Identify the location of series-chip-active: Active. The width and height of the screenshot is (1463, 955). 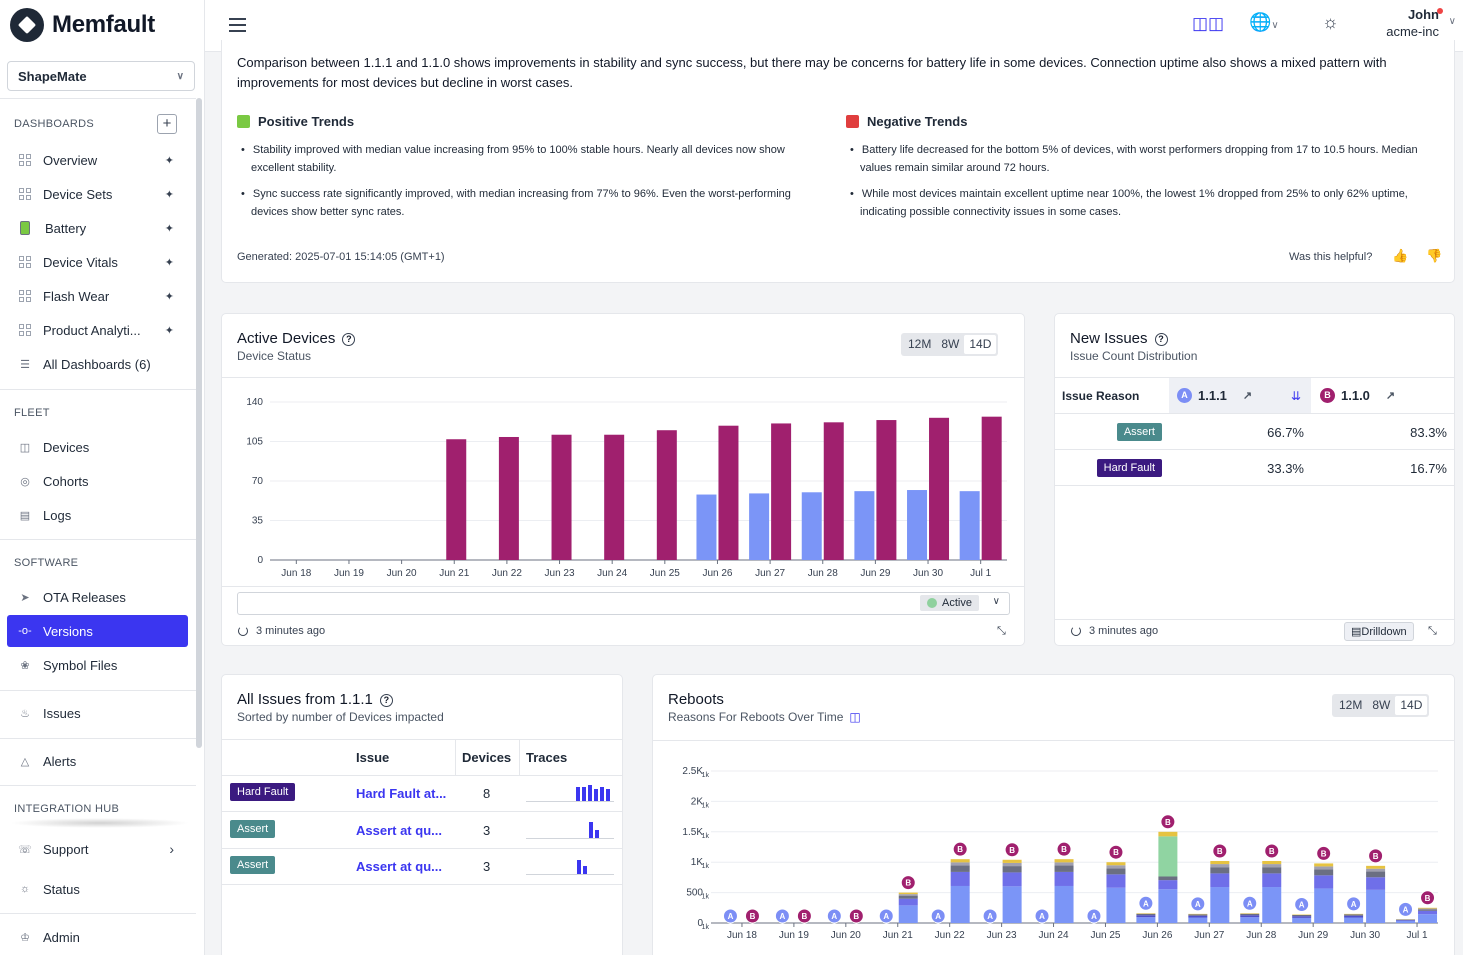
(949, 603).